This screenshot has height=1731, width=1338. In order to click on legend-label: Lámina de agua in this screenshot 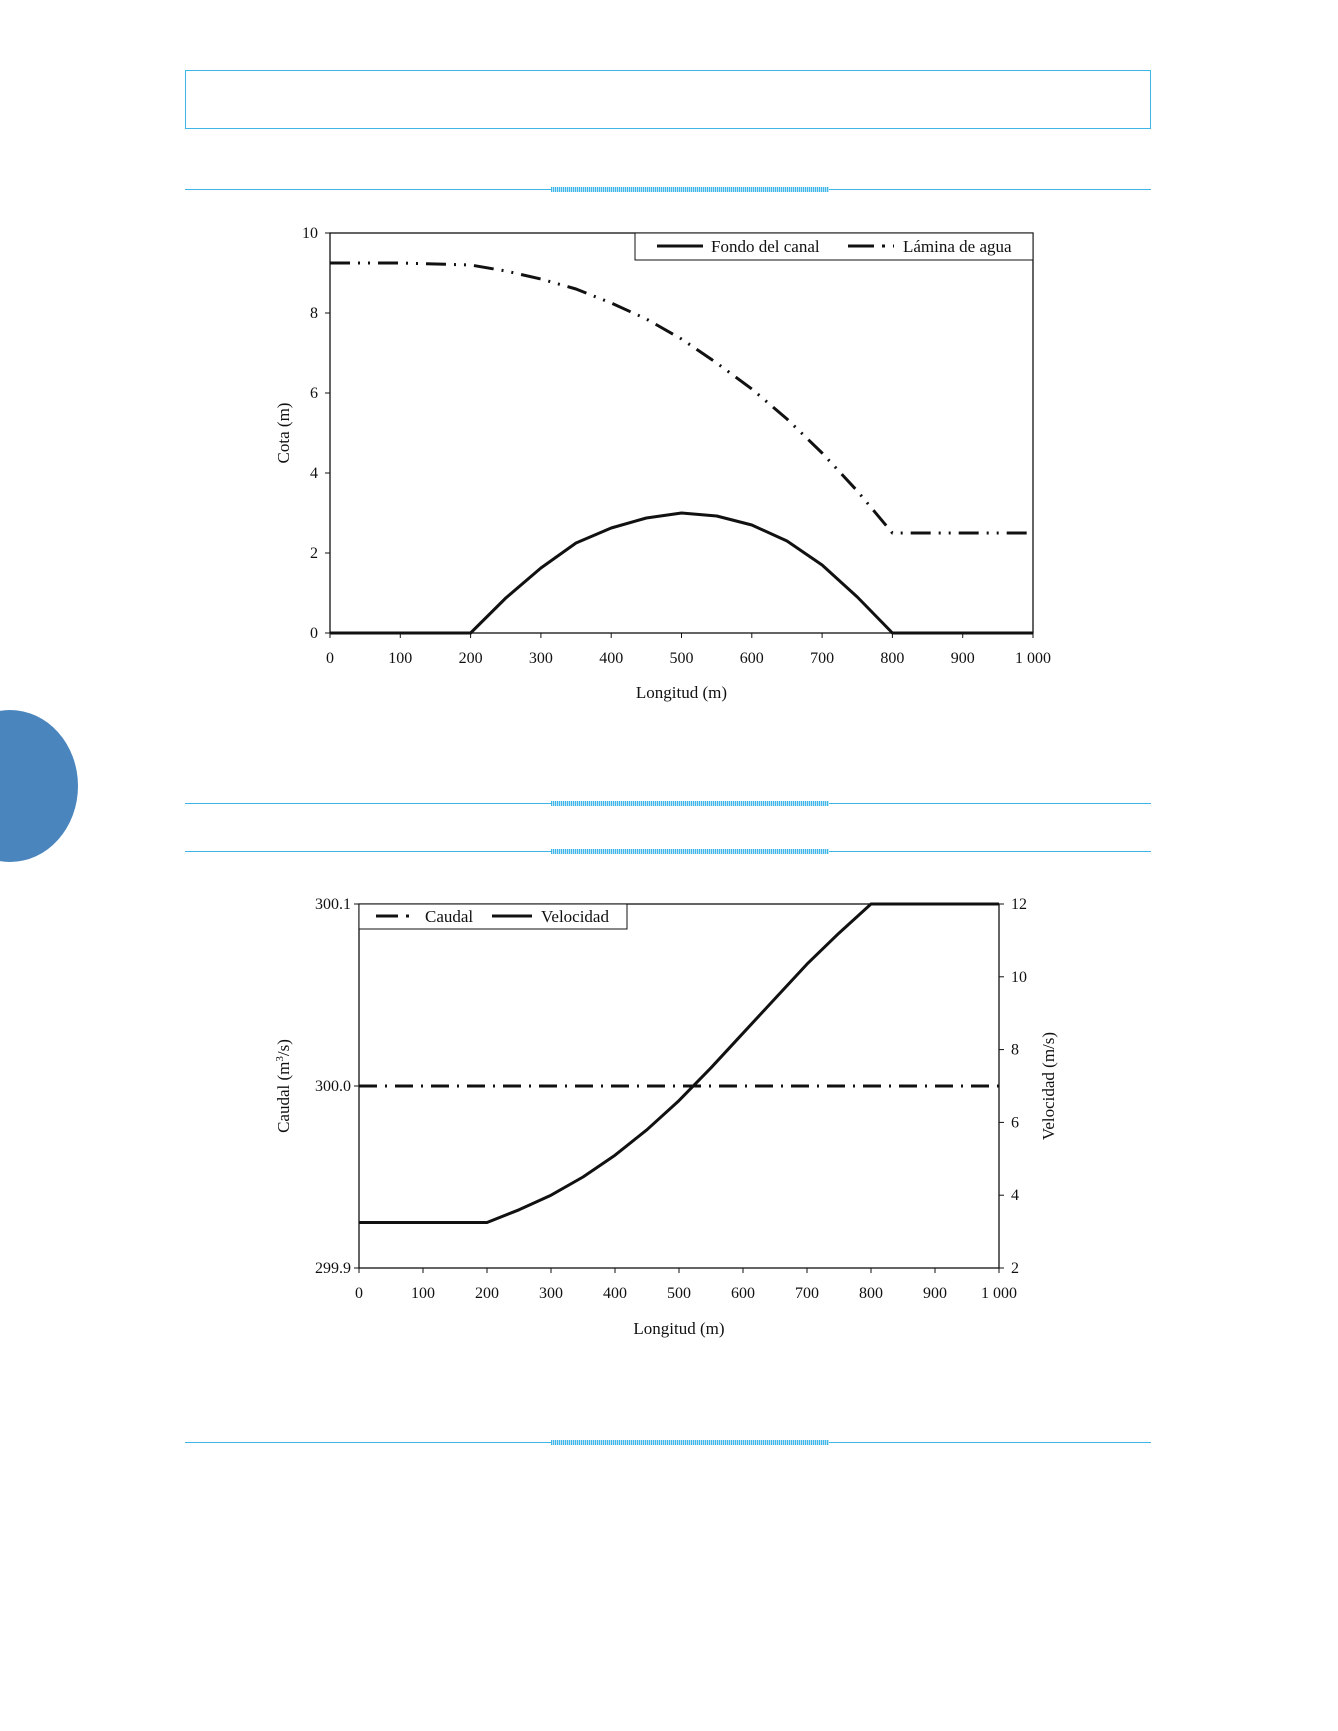, I will do `click(957, 246)`.